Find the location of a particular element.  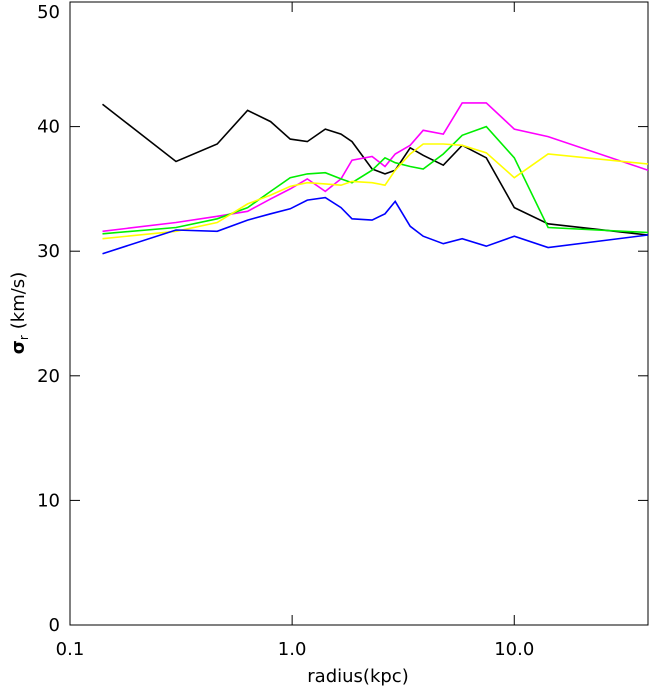

y-tick-label: 50 is located at coordinates (48, 12).